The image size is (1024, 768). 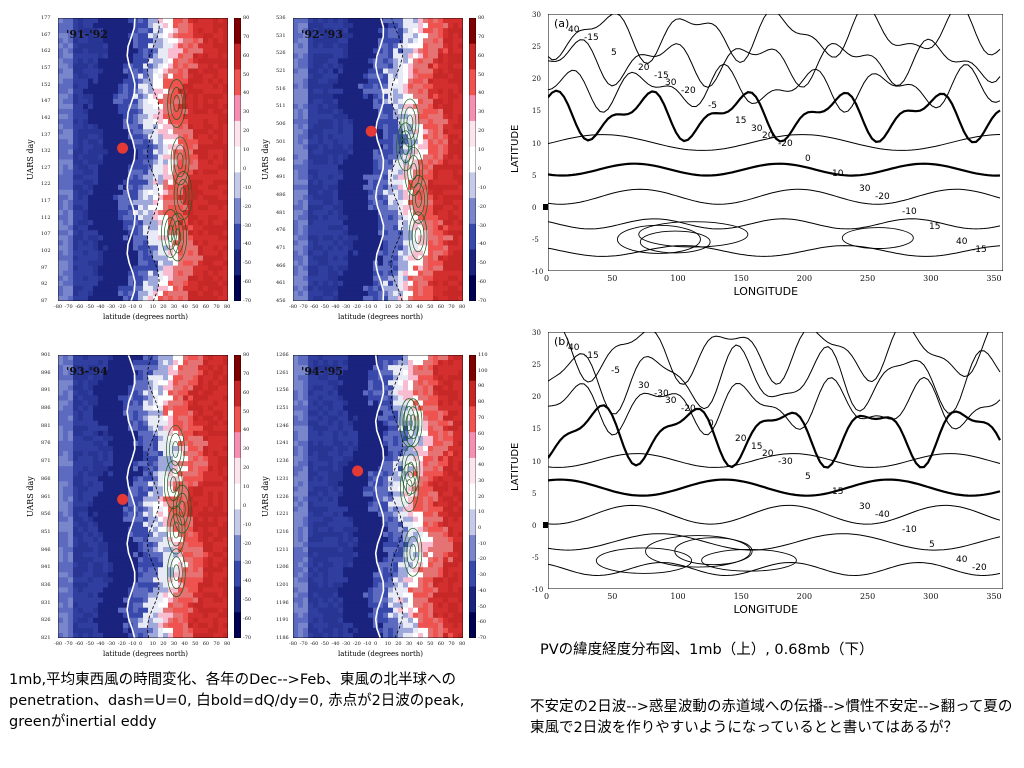 What do you see at coordinates (483, 355) in the screenshot?
I see `colorbar-tick-label: 110` at bounding box center [483, 355].